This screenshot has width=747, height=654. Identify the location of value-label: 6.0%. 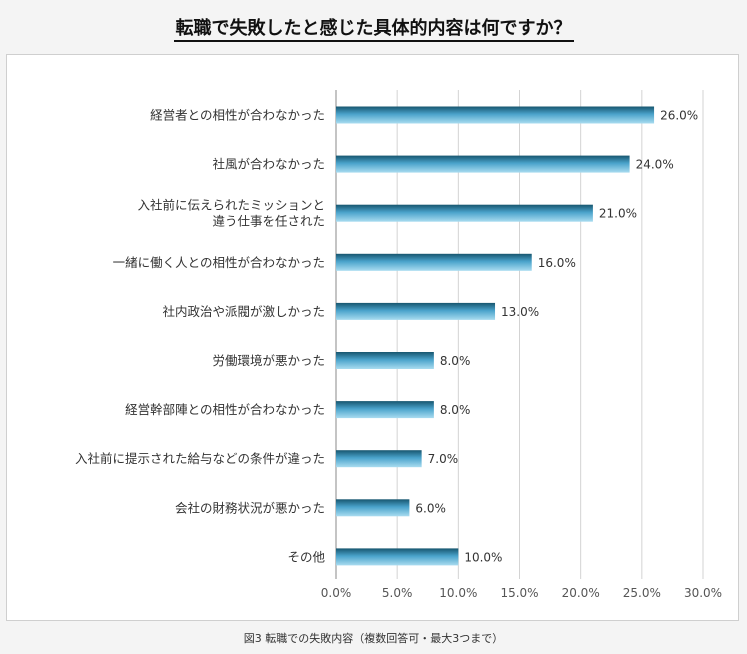
(430, 508).